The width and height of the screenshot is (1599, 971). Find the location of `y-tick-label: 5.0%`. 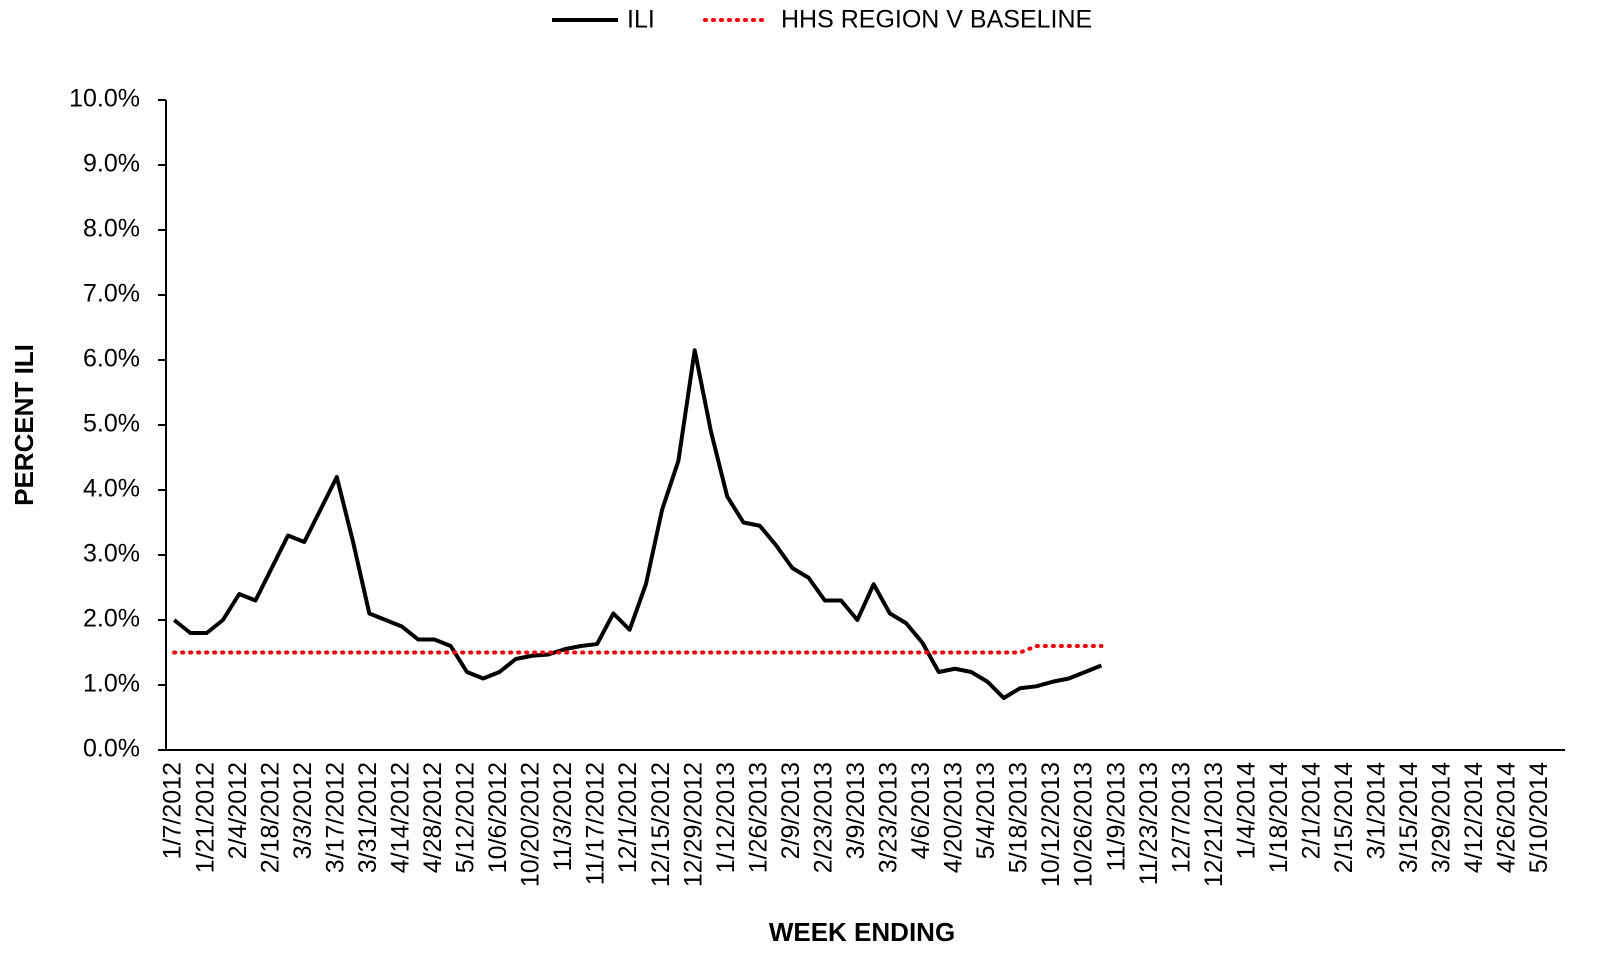

y-tick-label: 5.0% is located at coordinates (111, 424).